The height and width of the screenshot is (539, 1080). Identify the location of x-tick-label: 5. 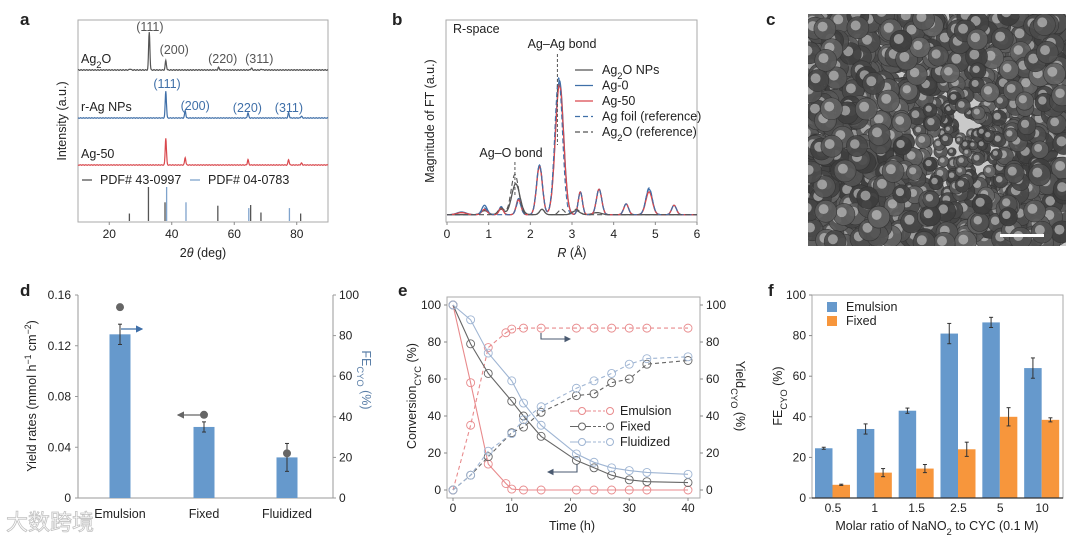
(1000, 508).